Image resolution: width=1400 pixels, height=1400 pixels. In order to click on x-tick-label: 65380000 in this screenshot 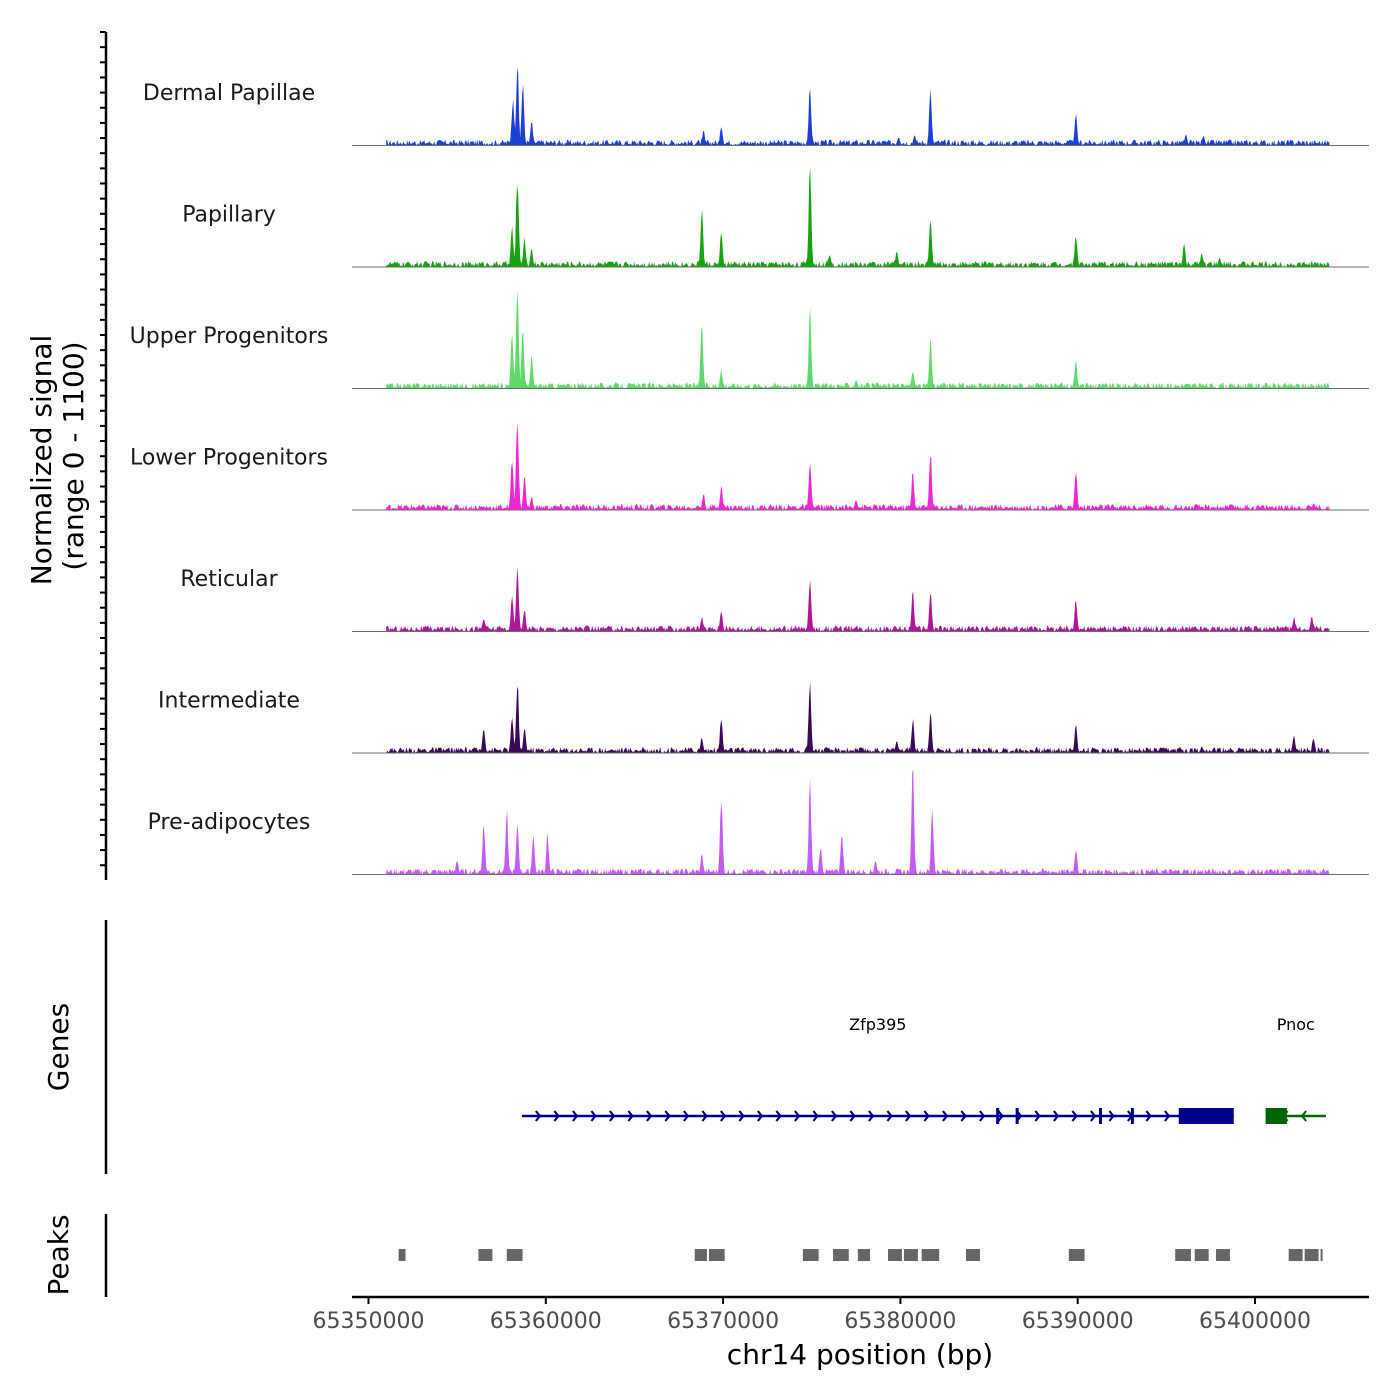, I will do `click(900, 1321)`.